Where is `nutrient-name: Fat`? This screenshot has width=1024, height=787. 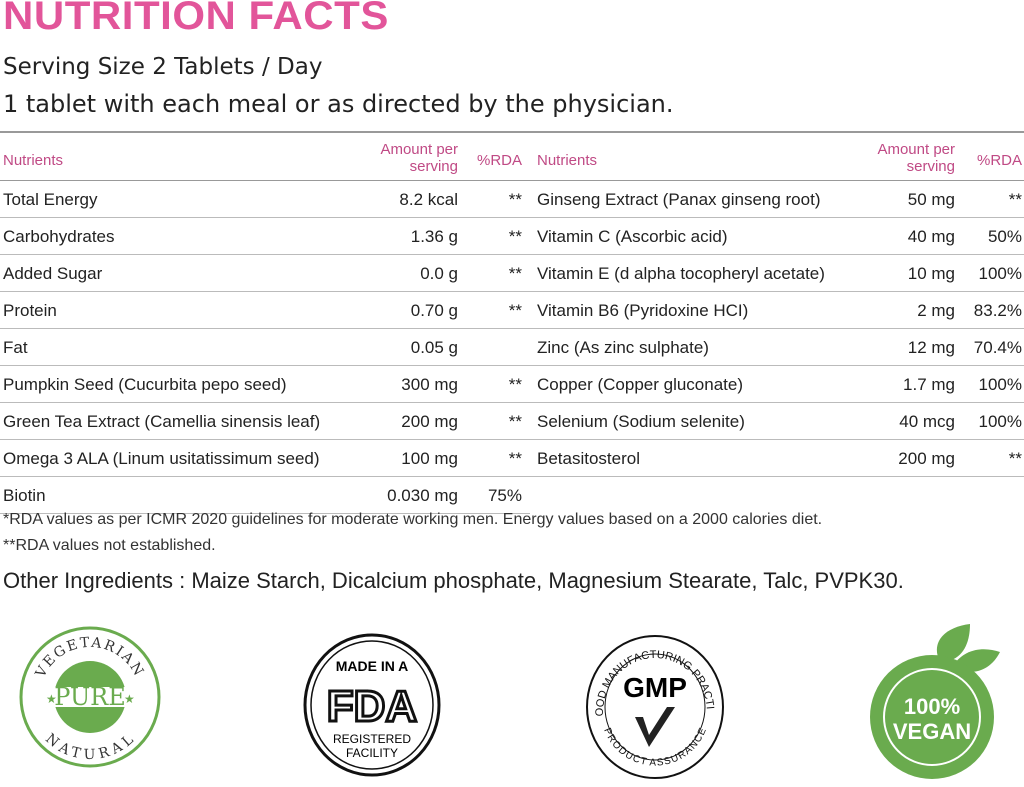 nutrient-name: Fat is located at coordinates (15, 347).